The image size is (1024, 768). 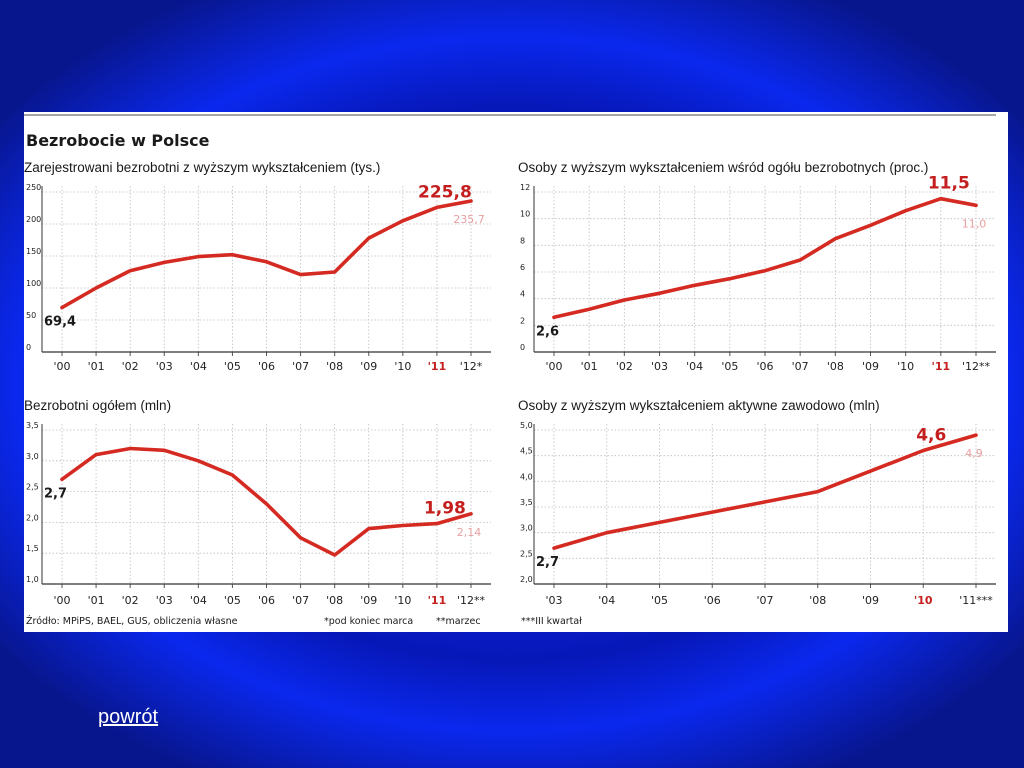 I want to click on highlight-value-label: 4,6, so click(x=931, y=436).